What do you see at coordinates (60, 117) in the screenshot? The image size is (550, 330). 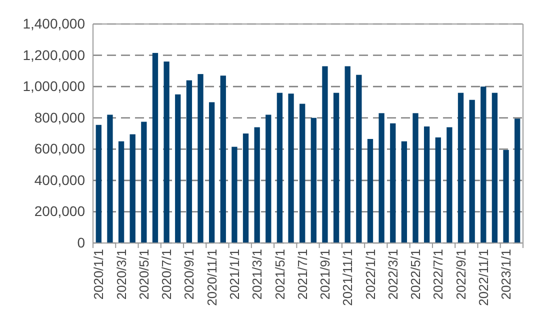 I see `y-tick-label: 800,000` at bounding box center [60, 117].